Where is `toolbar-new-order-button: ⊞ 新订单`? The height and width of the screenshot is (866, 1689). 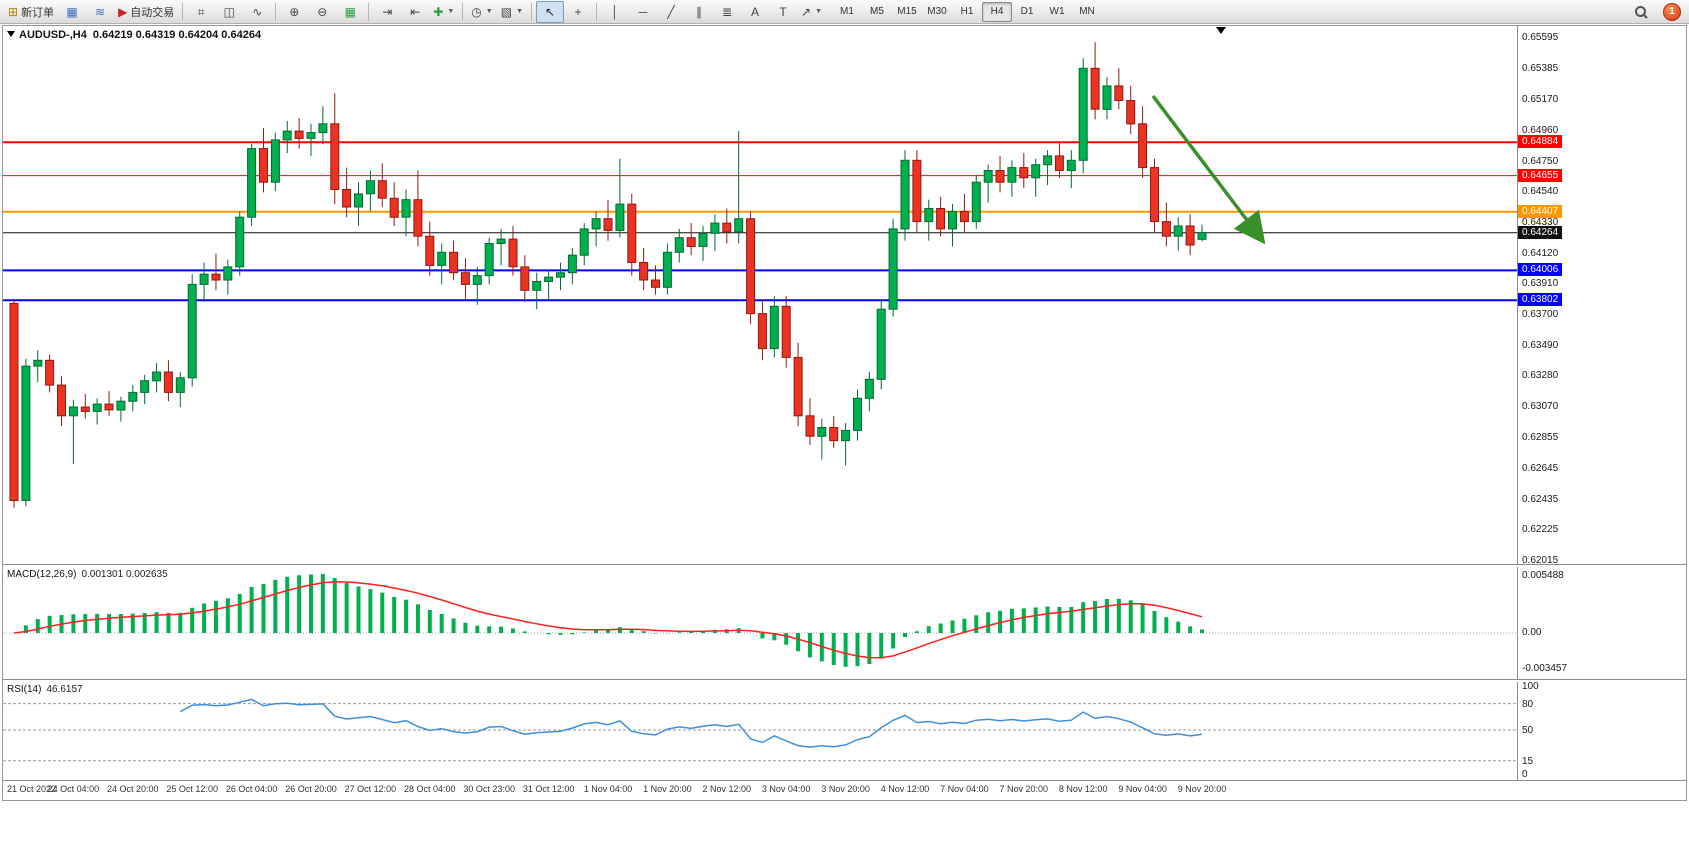 toolbar-new-order-button: ⊞ 新订单 is located at coordinates (31, 12).